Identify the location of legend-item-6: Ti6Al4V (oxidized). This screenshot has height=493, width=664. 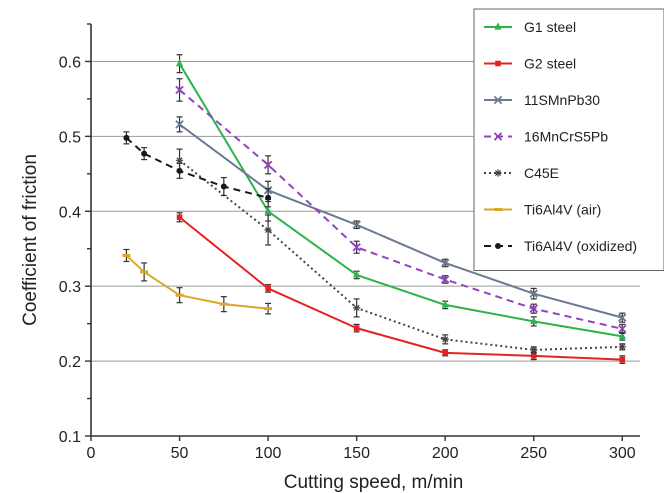
(560, 246).